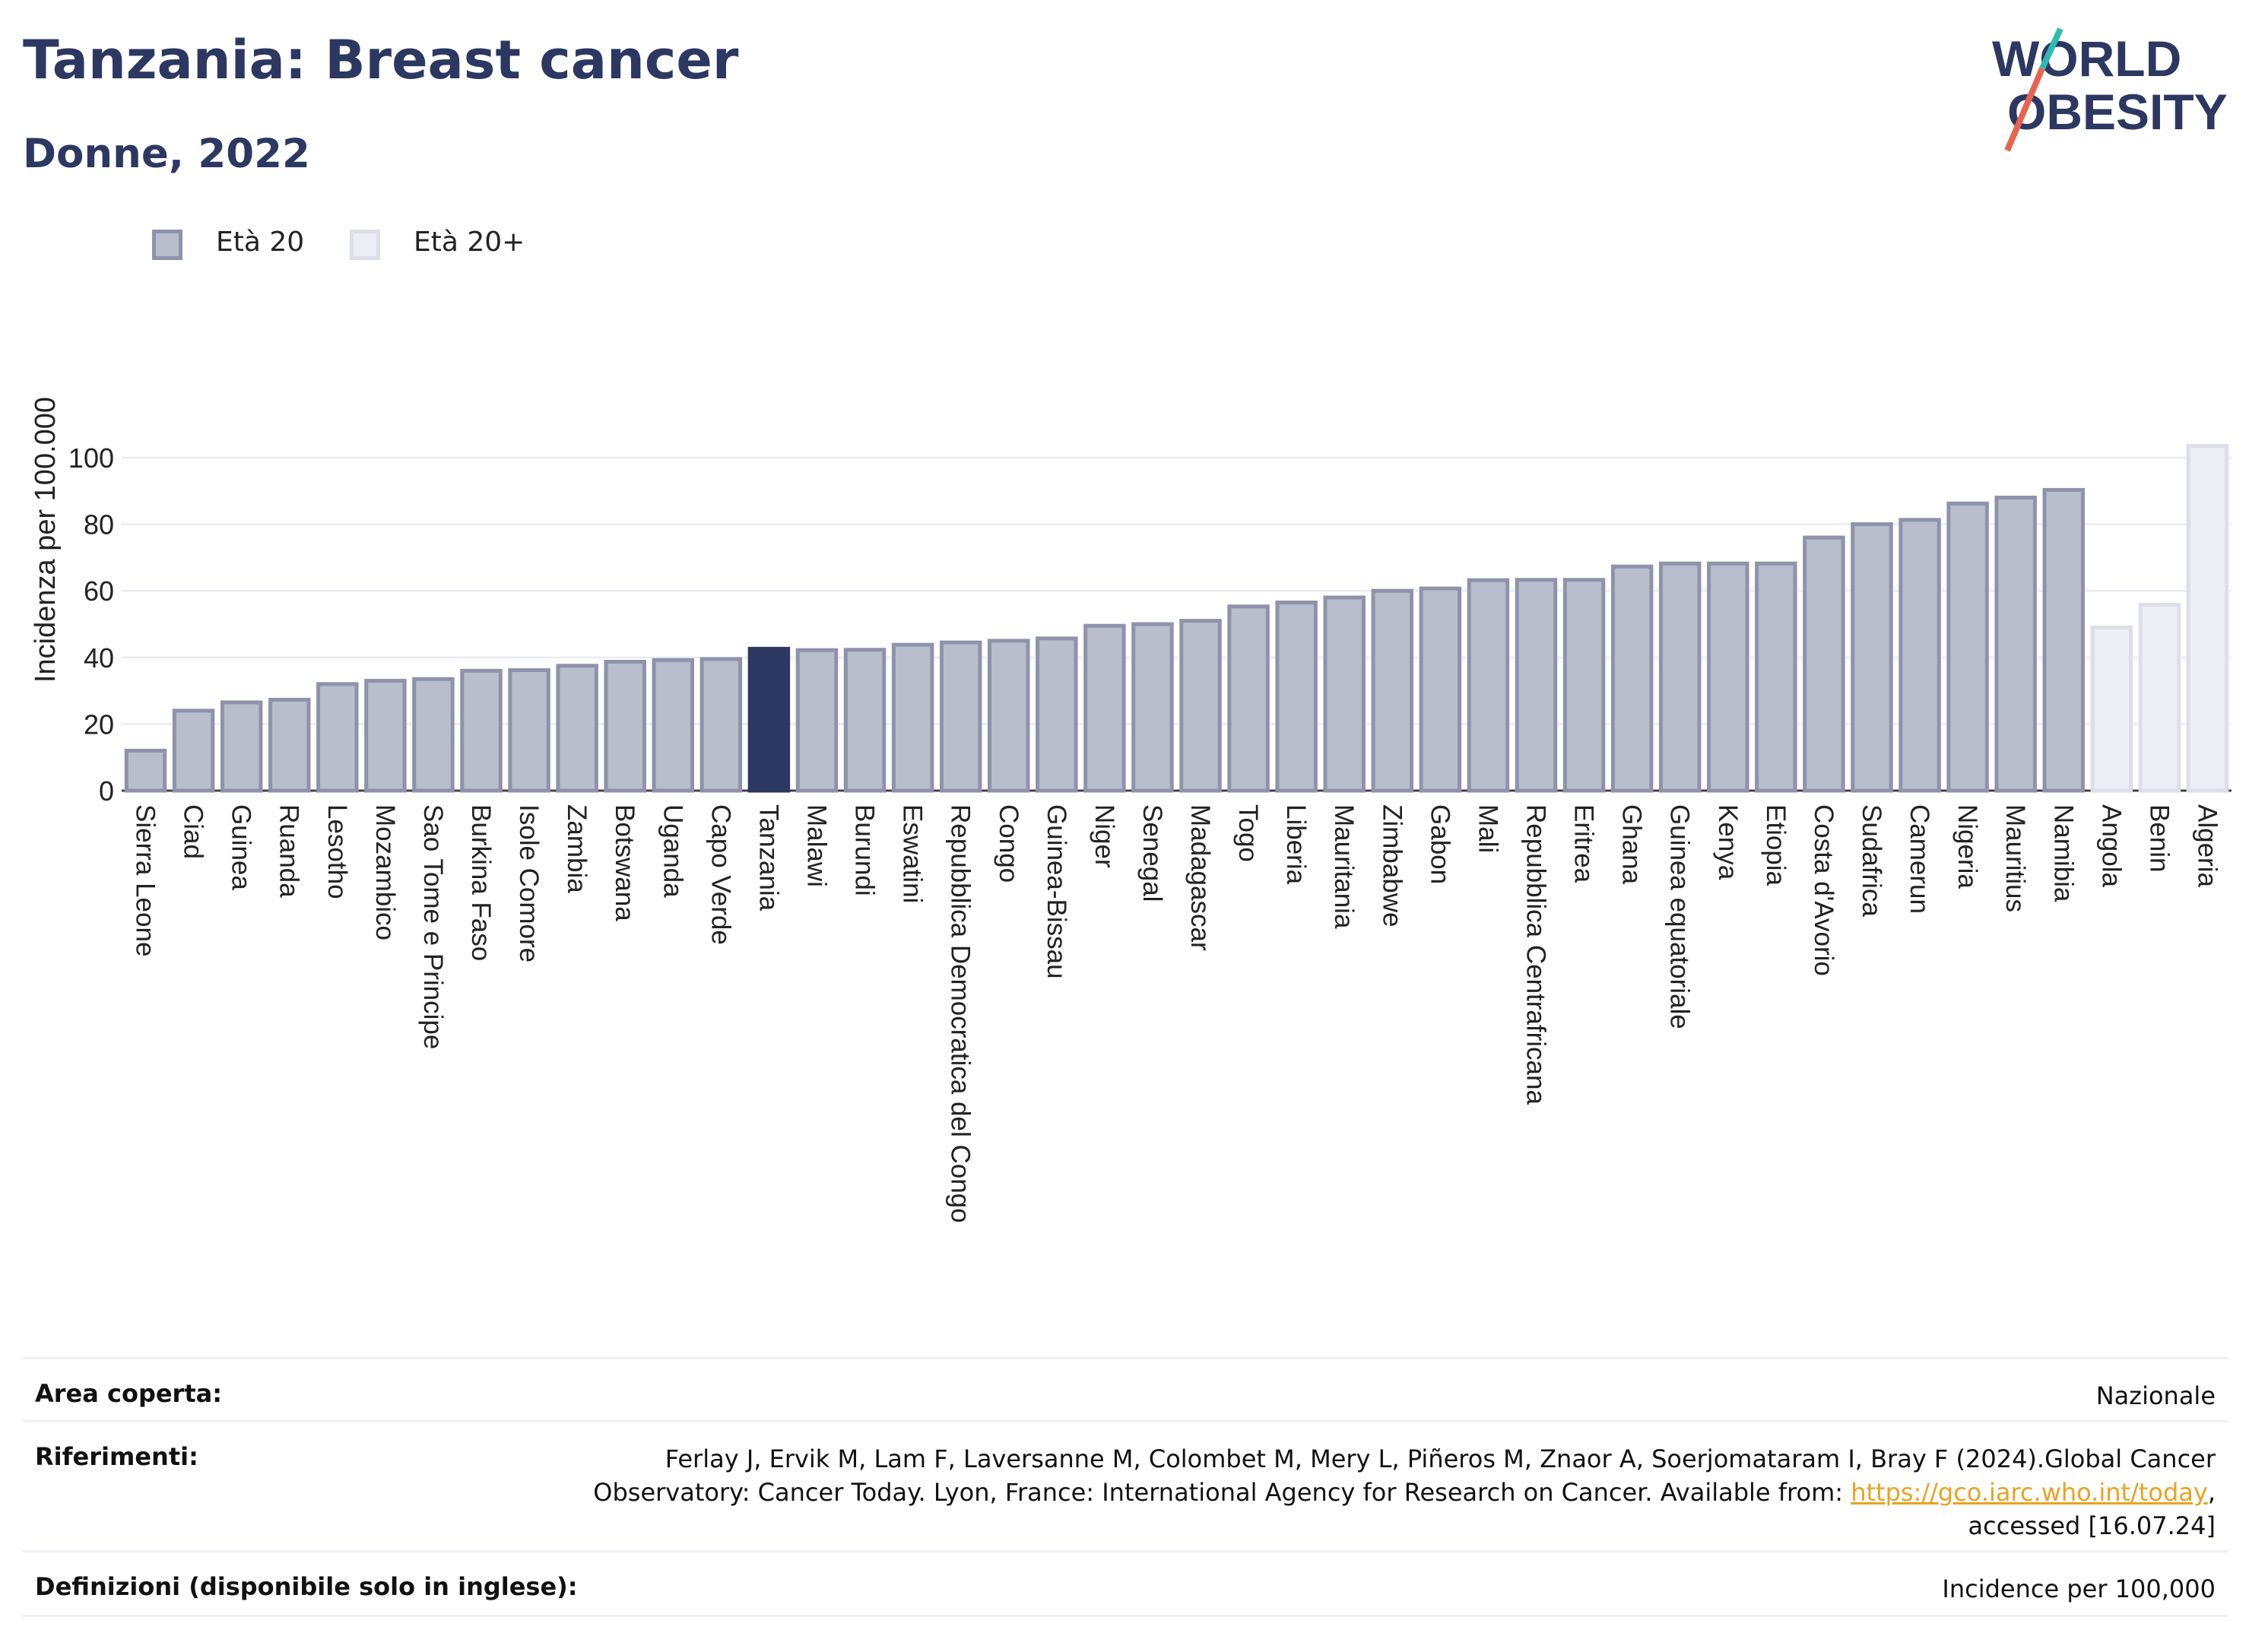 This screenshot has width=2249, height=1652. I want to click on legend-swatch-eta20plus, so click(365, 245).